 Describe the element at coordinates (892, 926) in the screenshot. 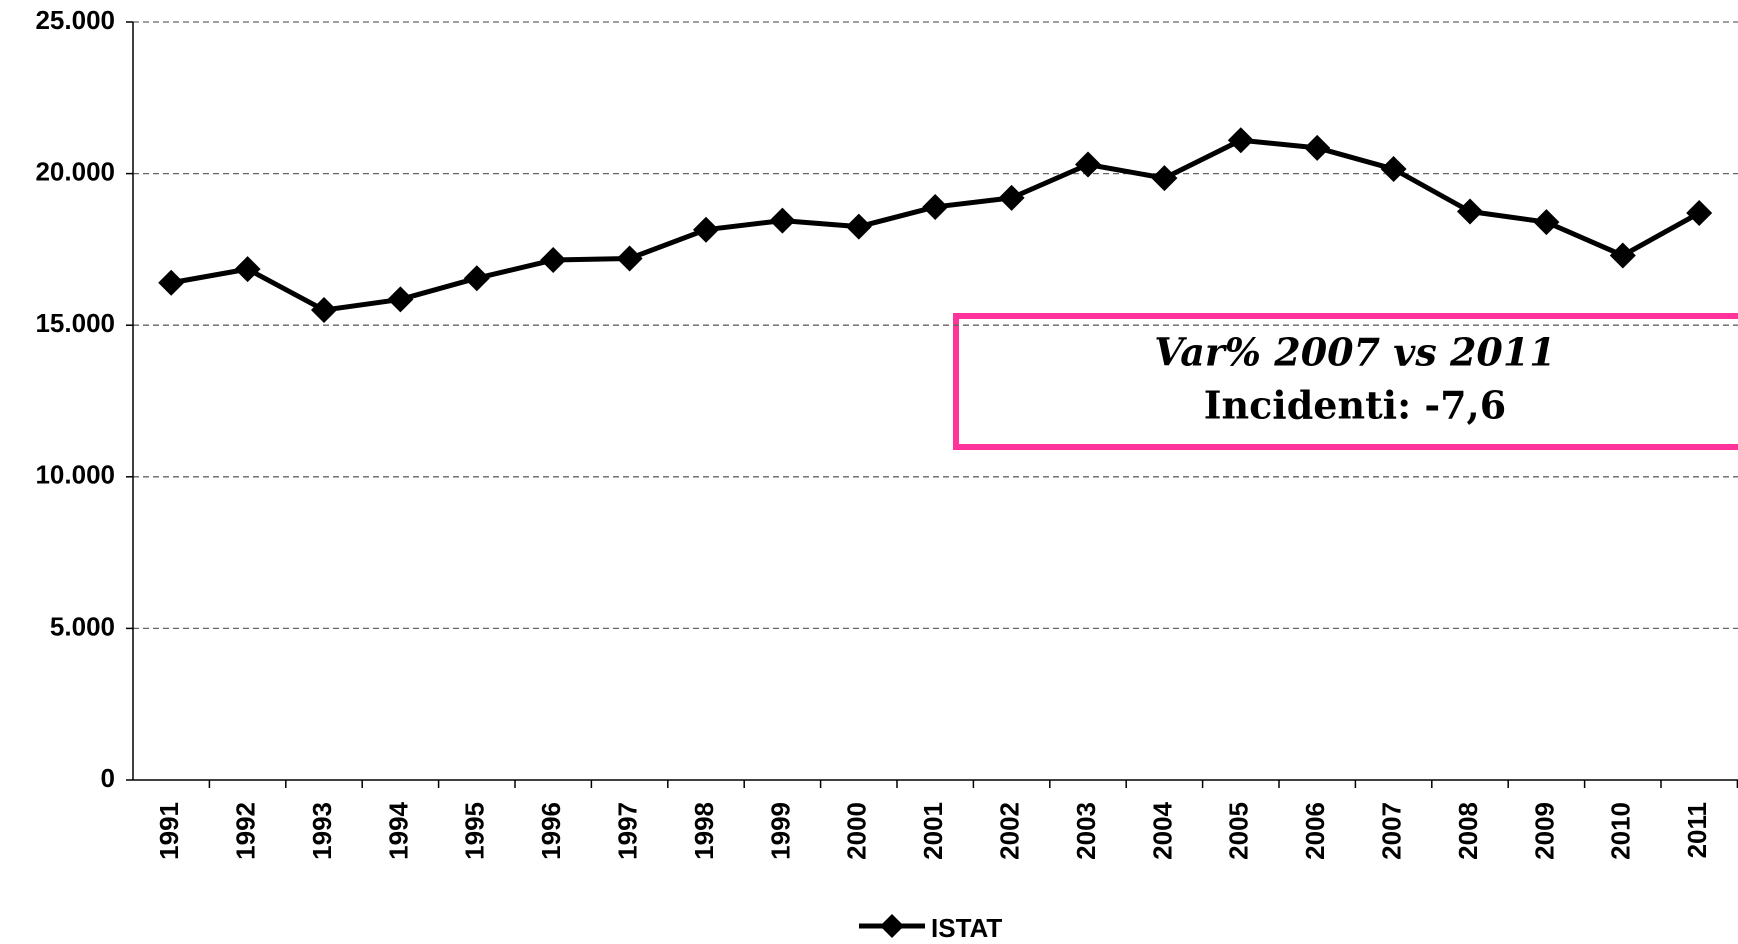

I see `legend-marker` at that location.